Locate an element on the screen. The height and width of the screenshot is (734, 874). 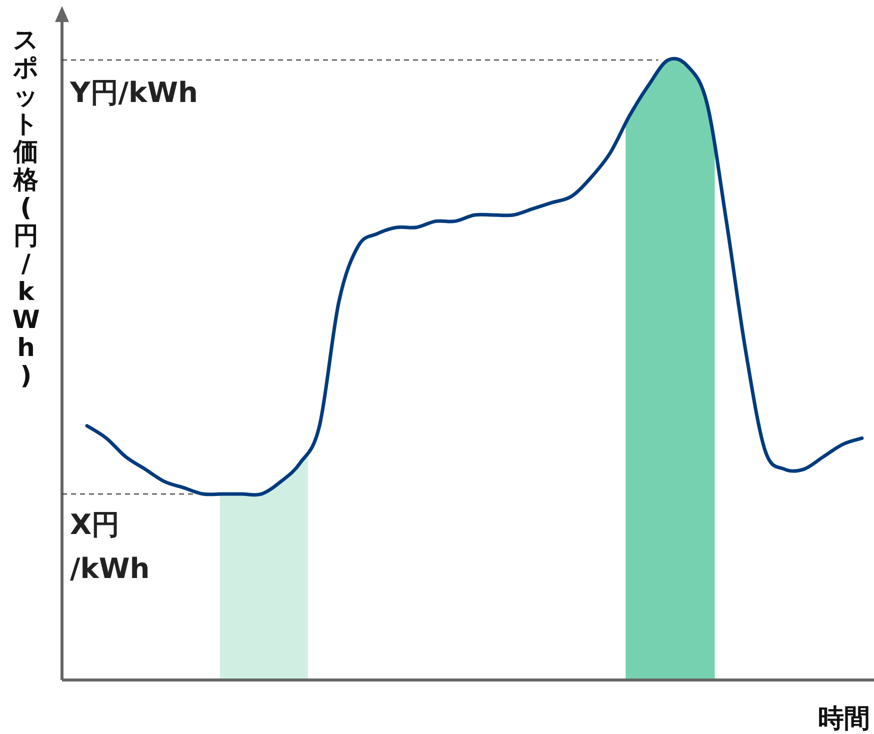
text: スポット価格(円/kWh) is located at coordinates (26, 207).